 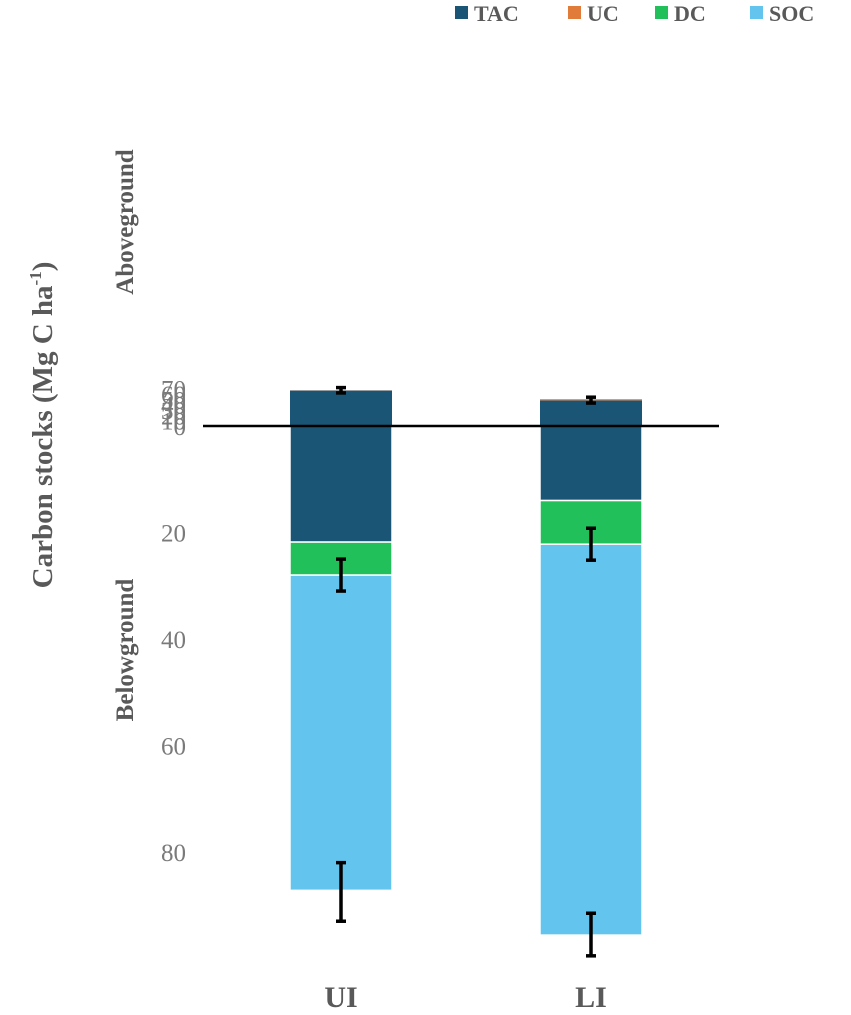 I want to click on y-tick-label-above: 70, so click(x=173, y=390).